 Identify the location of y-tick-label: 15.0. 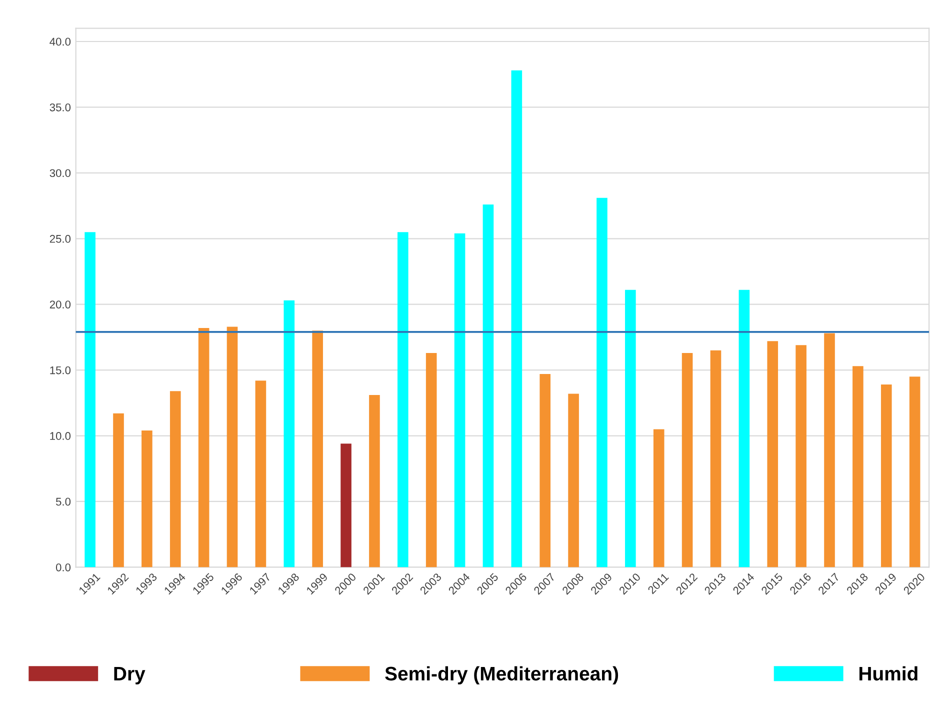
(60, 370).